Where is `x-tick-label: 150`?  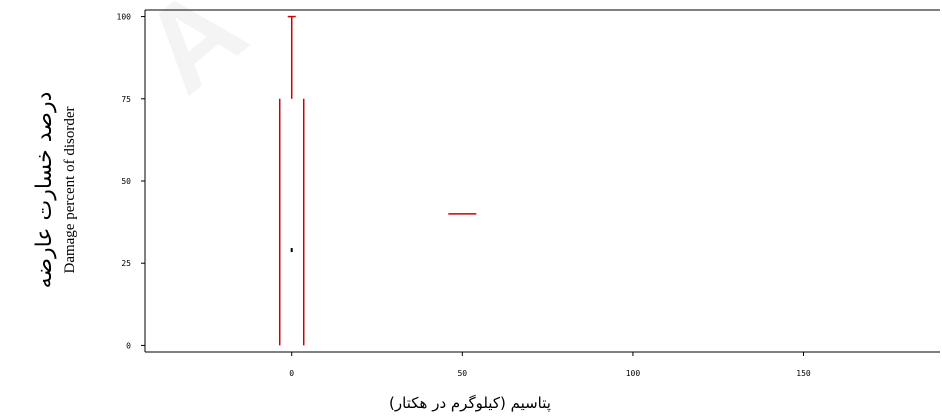
x-tick-label: 150 is located at coordinates (803, 373).